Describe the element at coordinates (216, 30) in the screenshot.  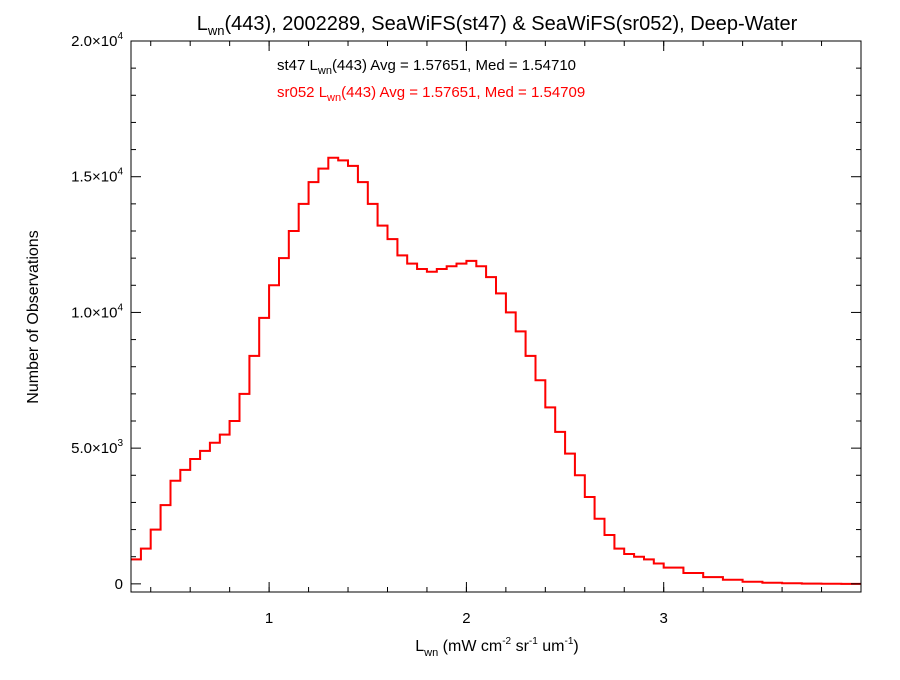
I see `chart-title-sub: wn` at that location.